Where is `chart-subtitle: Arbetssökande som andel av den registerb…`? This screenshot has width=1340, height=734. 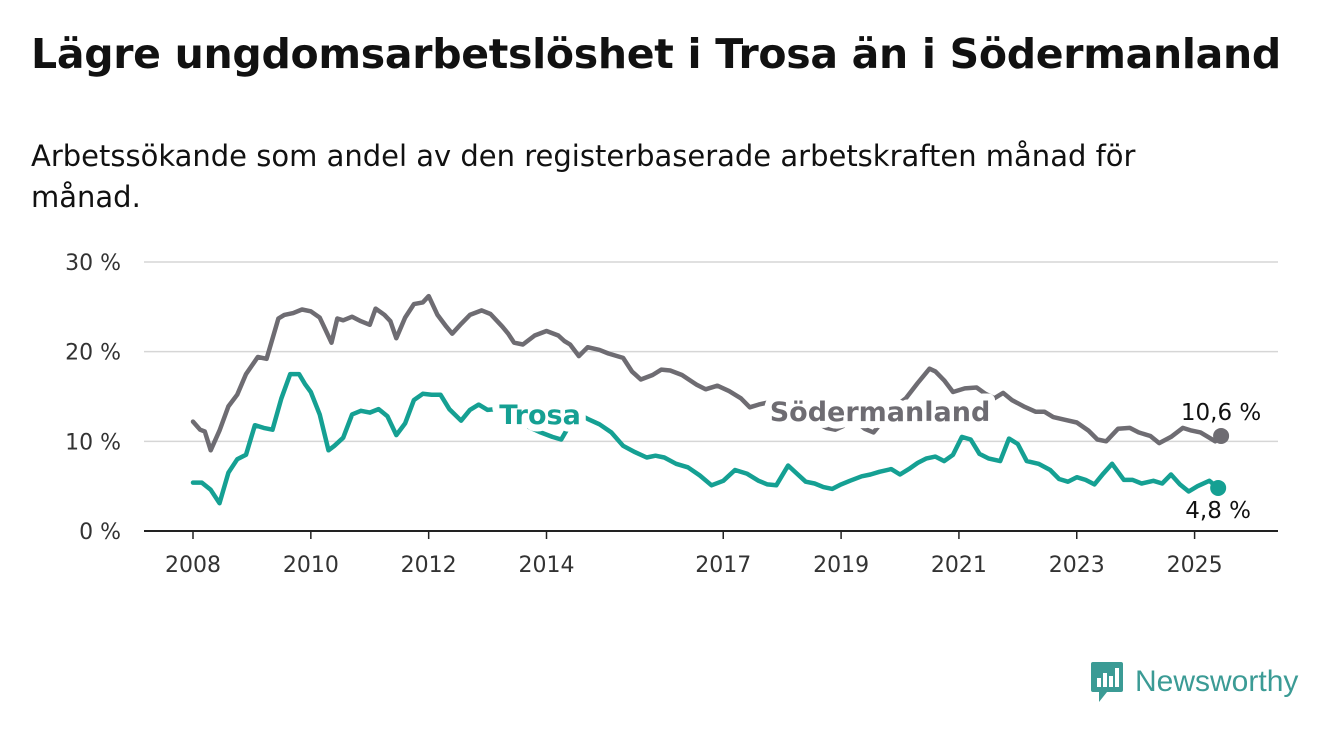 chart-subtitle: Arbetssökande som andel av den registerb… is located at coordinates (583, 176).